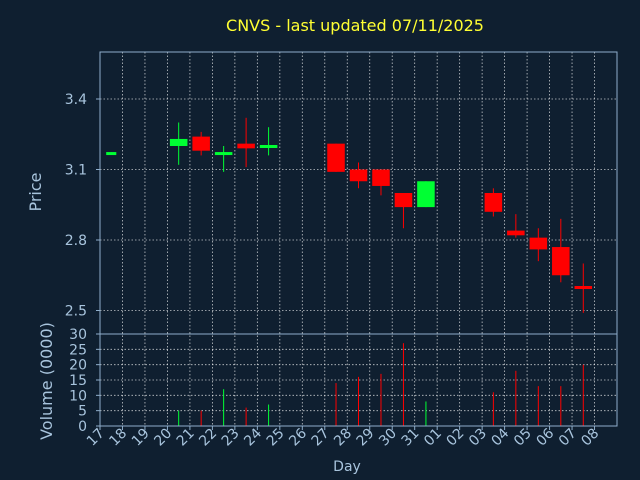  Describe the element at coordinates (501, 437) in the screenshot. I see `day-tick-label: 04` at that location.